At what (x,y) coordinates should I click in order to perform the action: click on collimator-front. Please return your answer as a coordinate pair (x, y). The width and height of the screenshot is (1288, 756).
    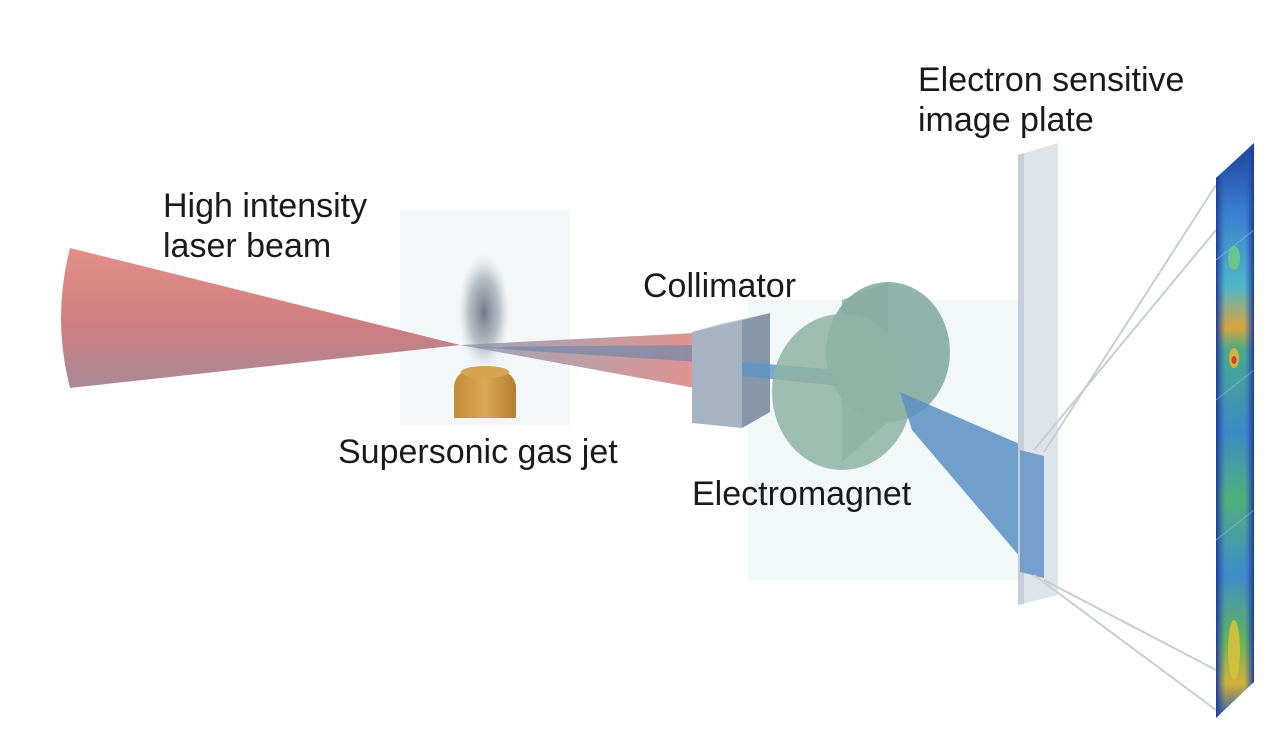
    Looking at the image, I should click on (717, 374).